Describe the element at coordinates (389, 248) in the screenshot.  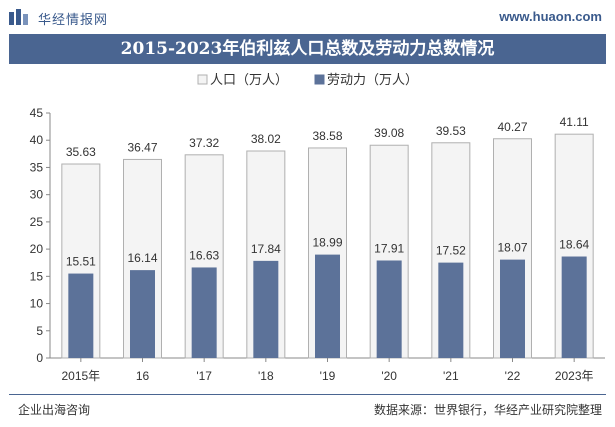
I see `labor-label-5: 17.91` at that location.